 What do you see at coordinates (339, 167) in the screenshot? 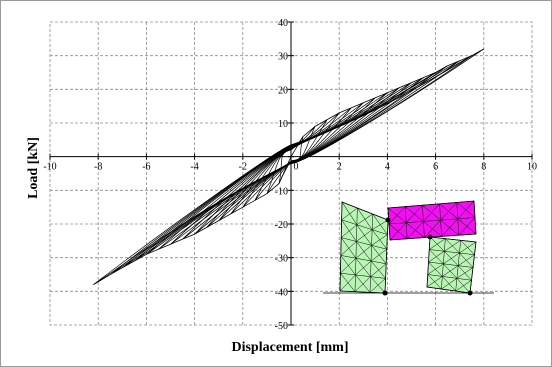
I see `x-tick-label: 2` at bounding box center [339, 167].